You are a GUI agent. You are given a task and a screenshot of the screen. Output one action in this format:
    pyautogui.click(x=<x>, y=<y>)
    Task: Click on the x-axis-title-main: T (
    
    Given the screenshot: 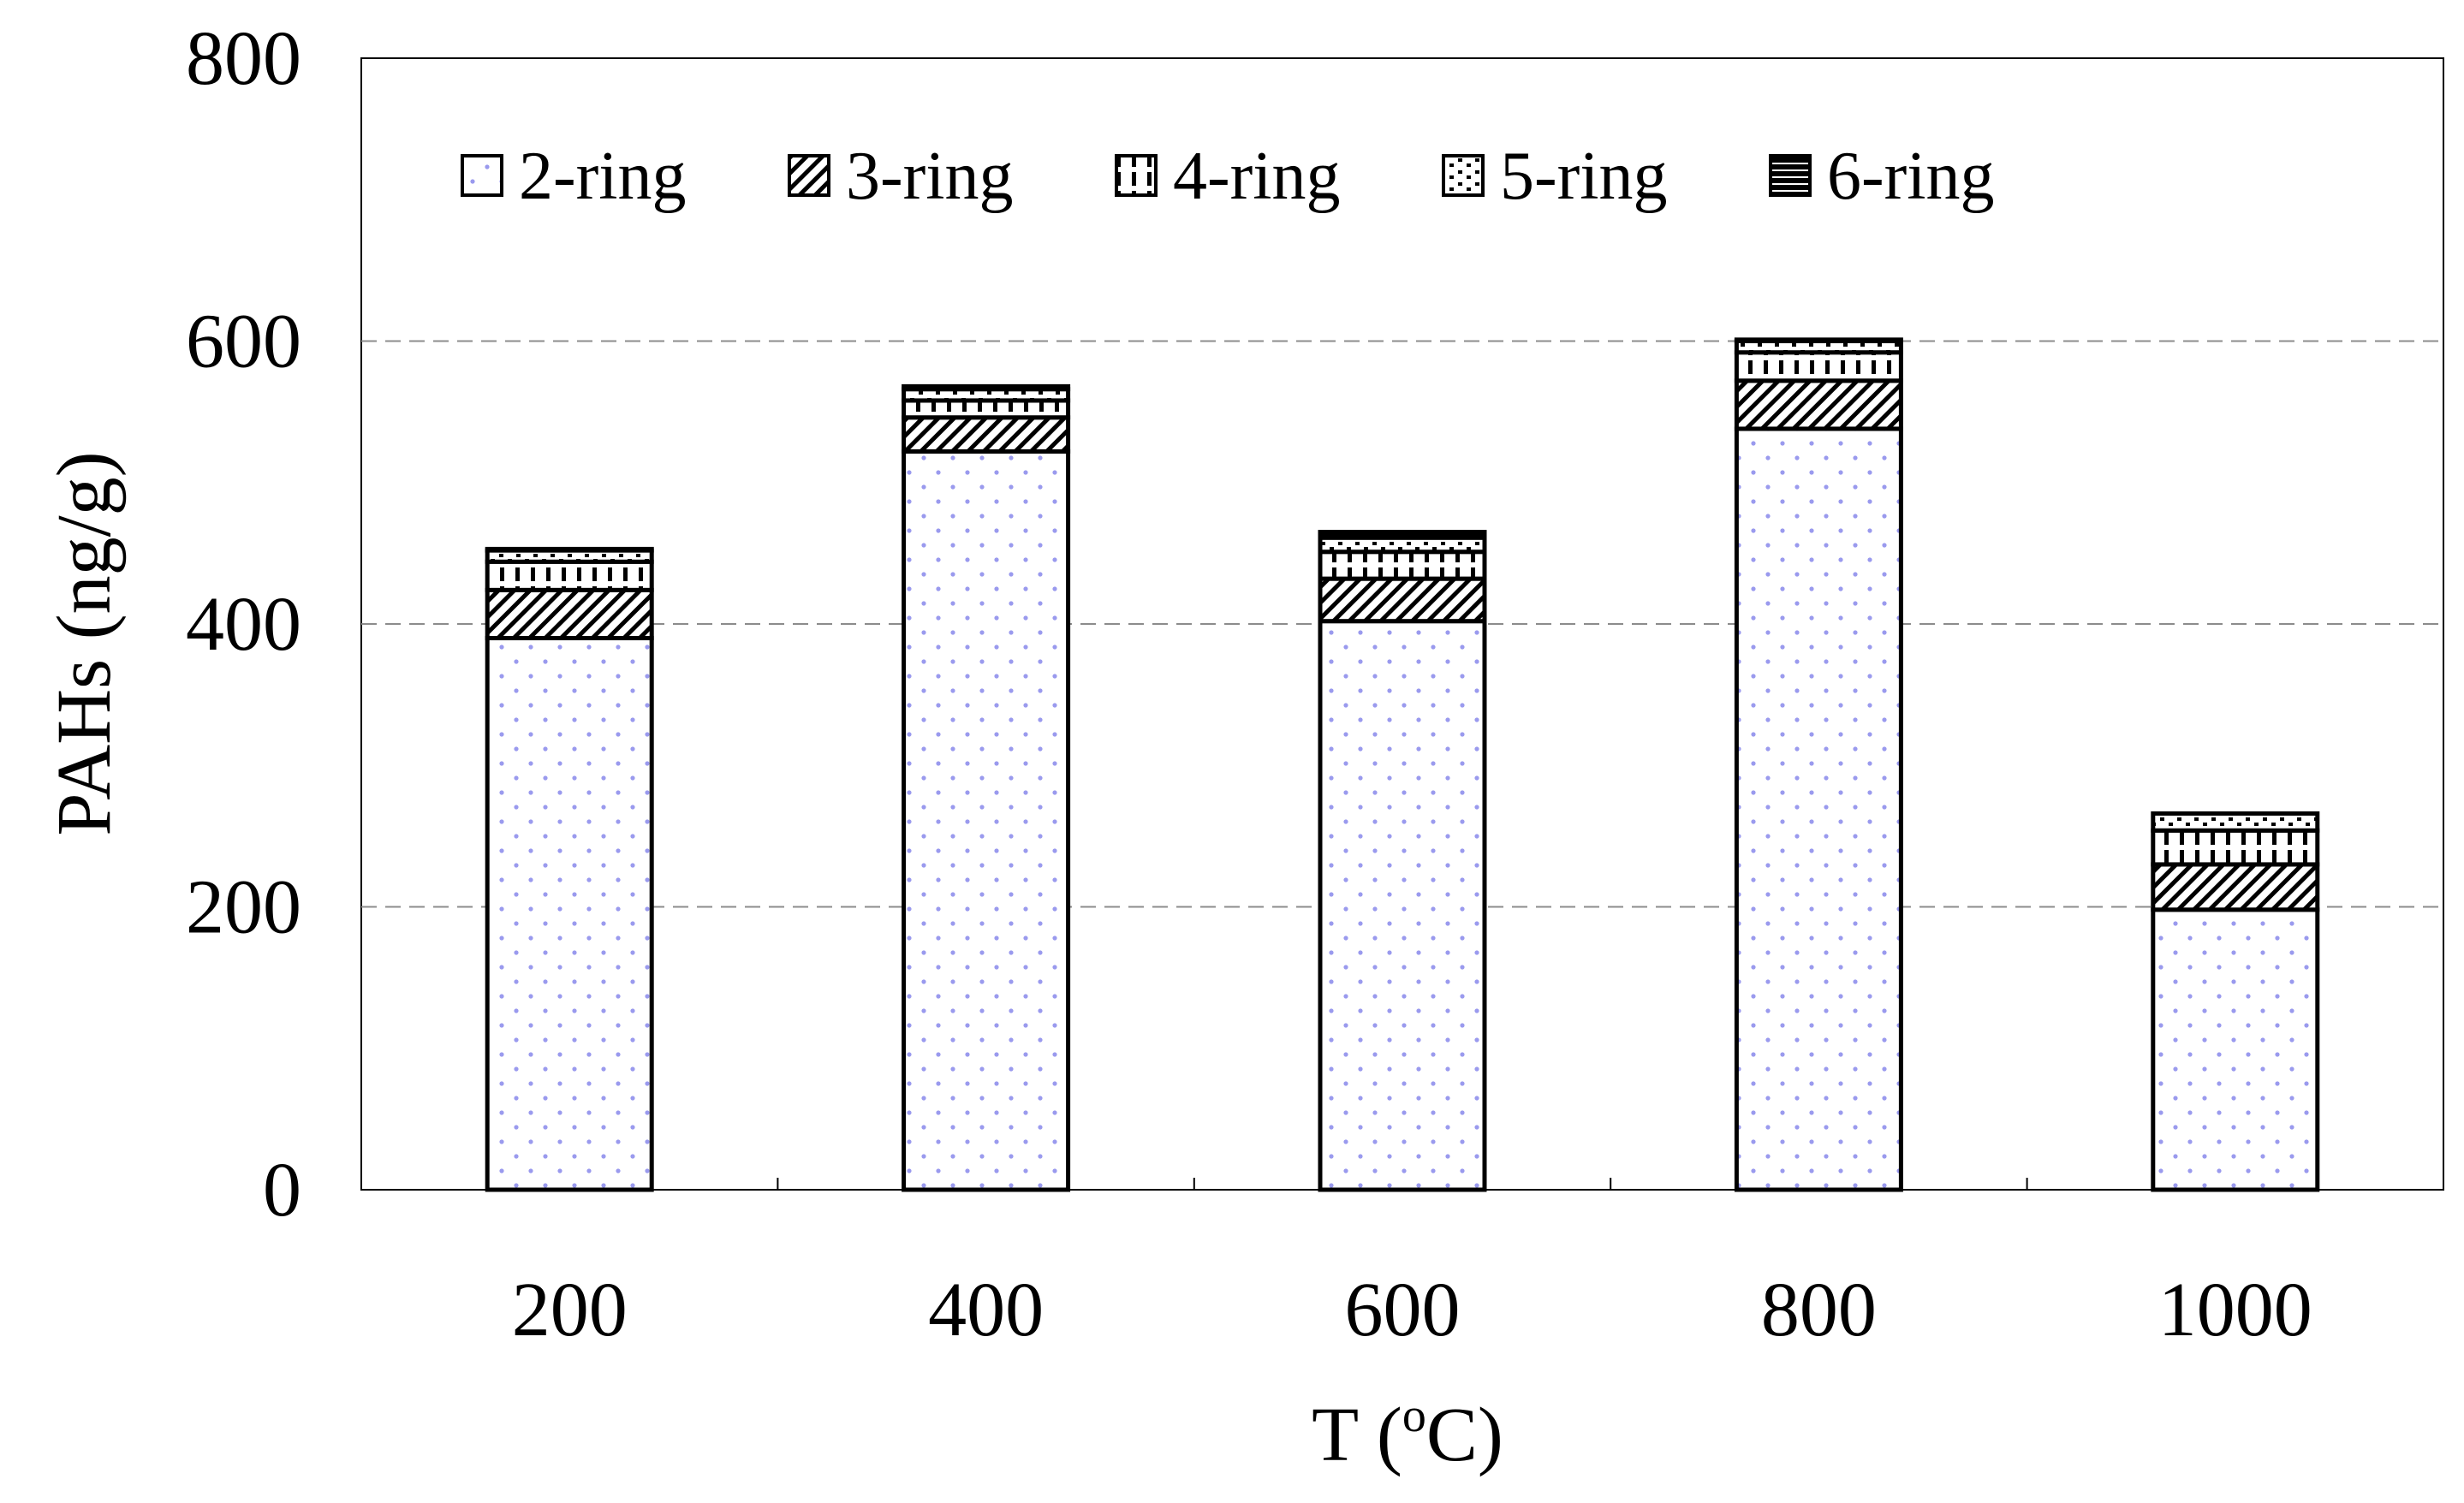 What is the action you would take?
    pyautogui.click(x=1357, y=1435)
    